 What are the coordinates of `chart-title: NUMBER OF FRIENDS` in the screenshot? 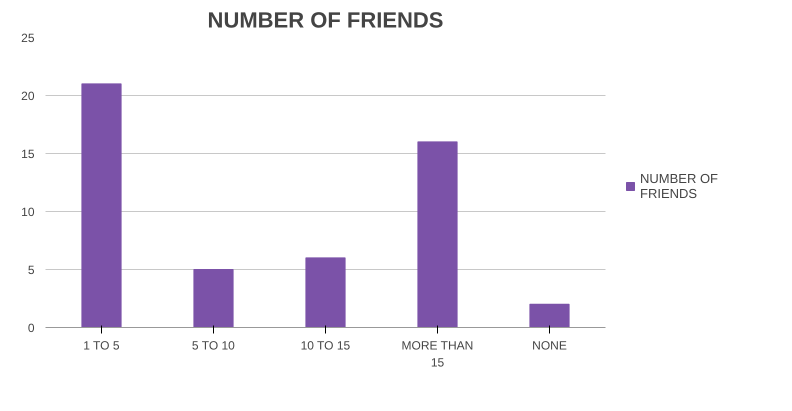 It's located at (326, 20).